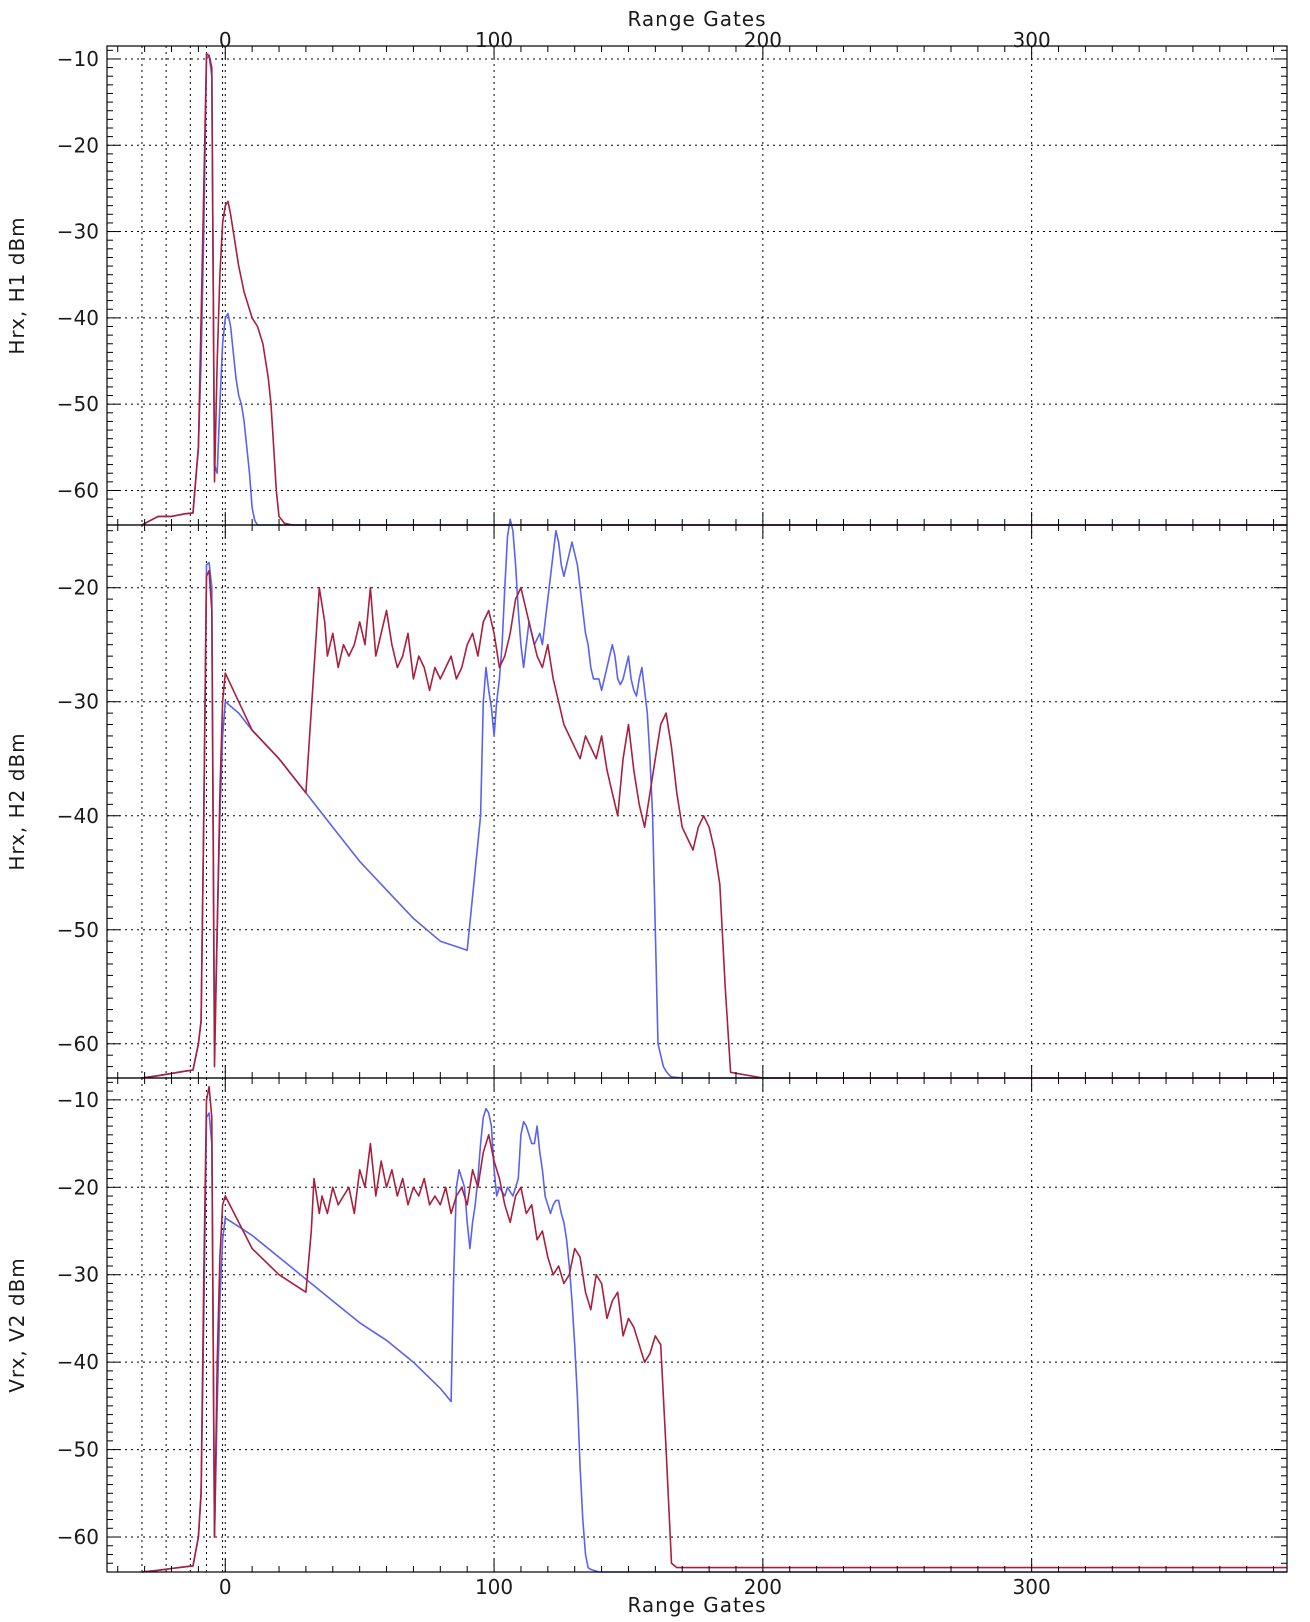  I want to click on y-tick-label-p0-5: −60, so click(78, 490).